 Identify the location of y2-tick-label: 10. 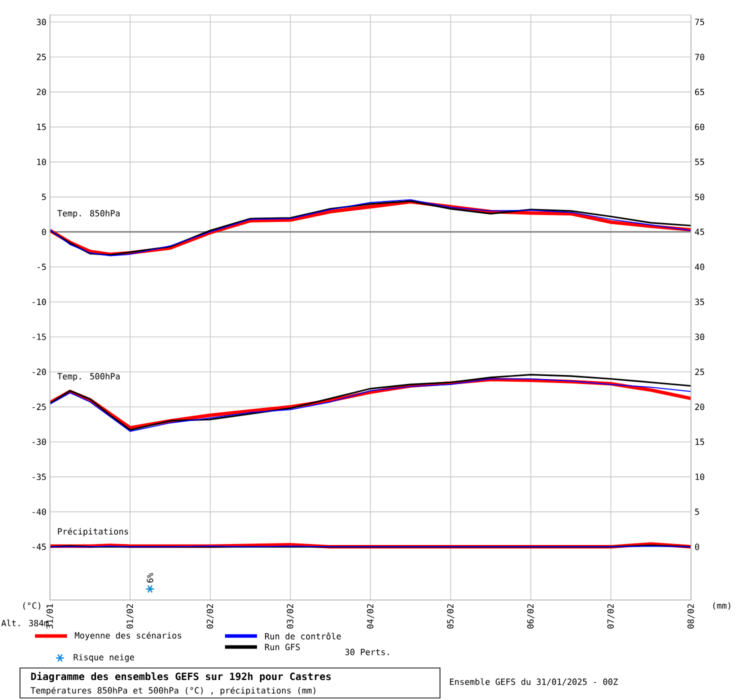
(700, 477).